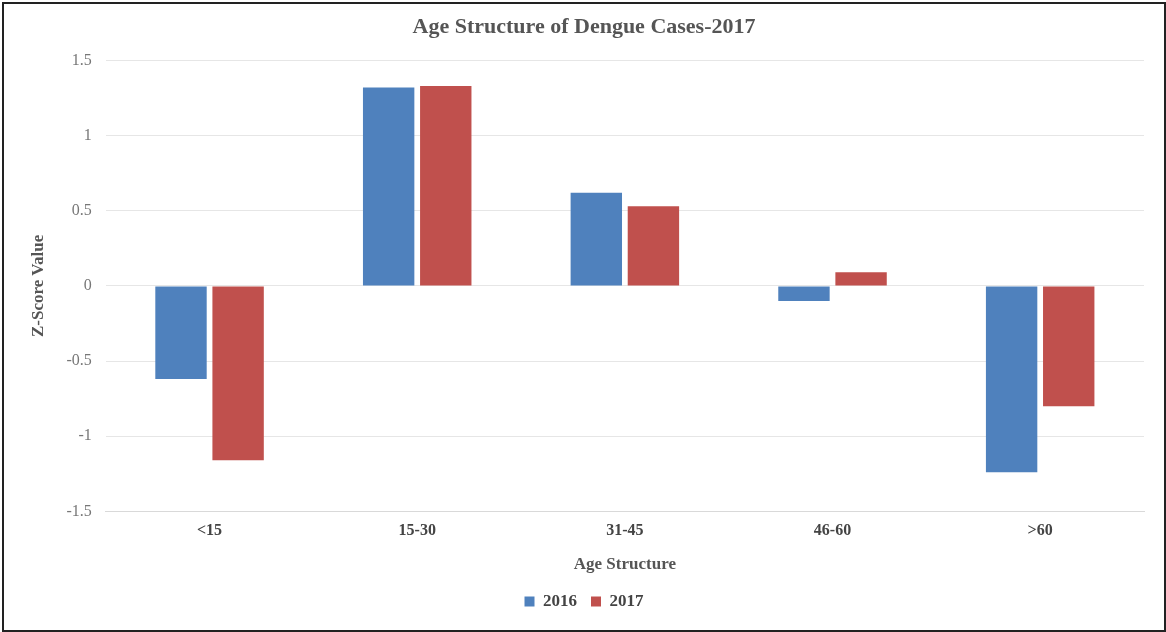 The width and height of the screenshot is (1166, 632). What do you see at coordinates (81, 209) in the screenshot?
I see `y-tick-label: 0.5` at bounding box center [81, 209].